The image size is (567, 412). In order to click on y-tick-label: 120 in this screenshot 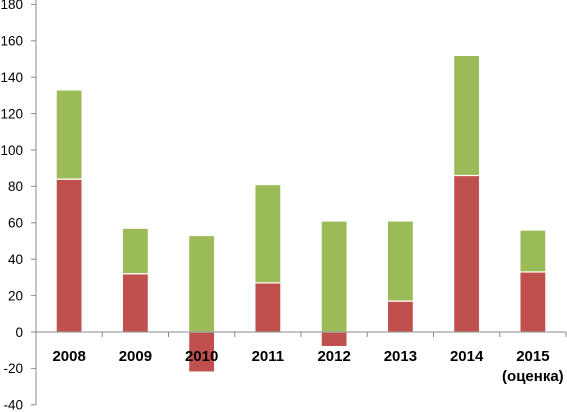, I will do `click(11, 113)`.